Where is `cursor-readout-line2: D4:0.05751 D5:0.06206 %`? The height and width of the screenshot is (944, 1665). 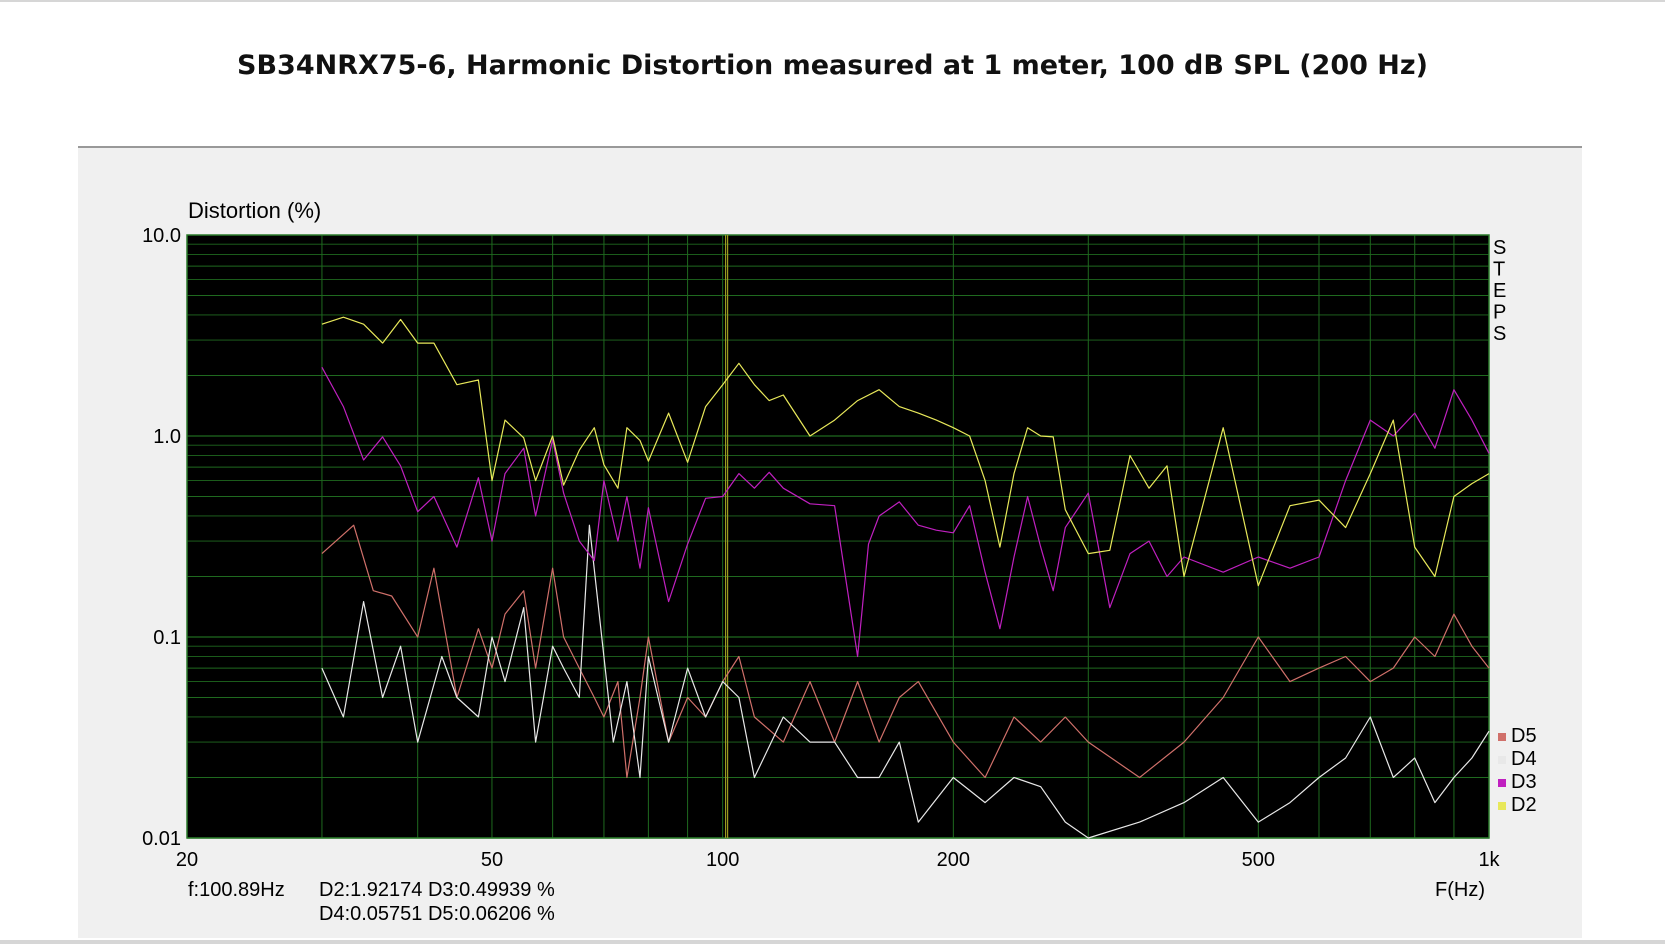
cursor-readout-line2: D4:0.05751 D5:0.06206 % is located at coordinates (437, 914).